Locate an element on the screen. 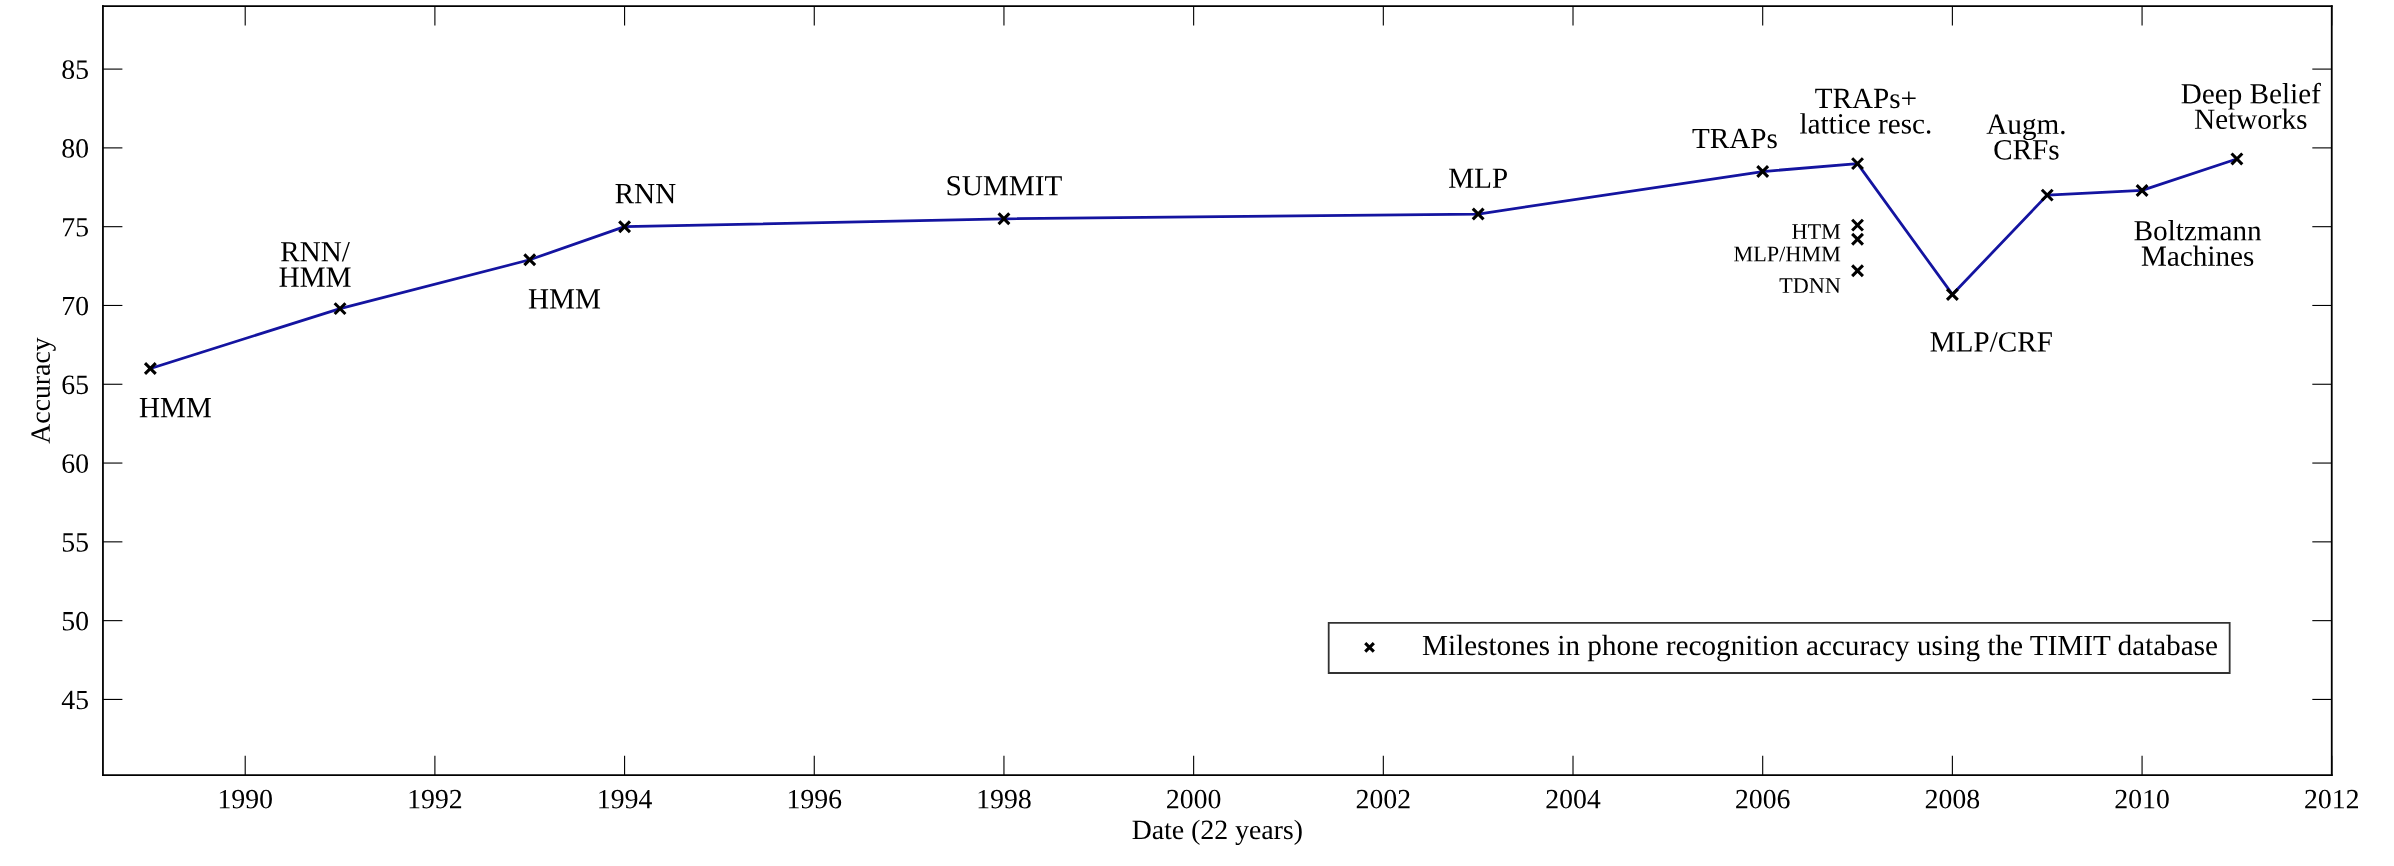 The image size is (2394, 866). annotation: HTM is located at coordinates (1816, 231).